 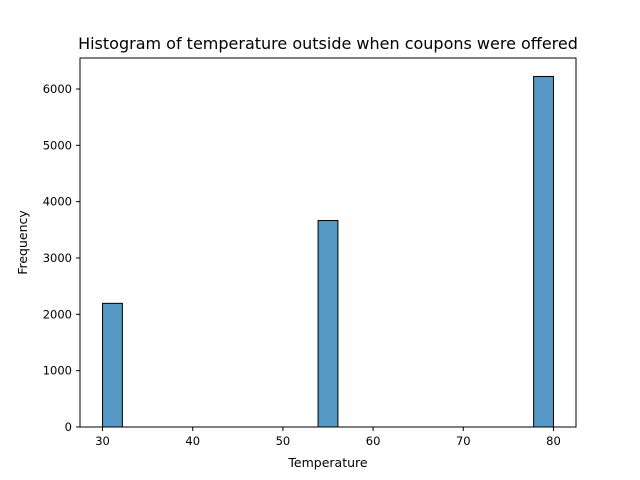 What do you see at coordinates (327, 462) in the screenshot?
I see `x-axis-label: Temperature` at bounding box center [327, 462].